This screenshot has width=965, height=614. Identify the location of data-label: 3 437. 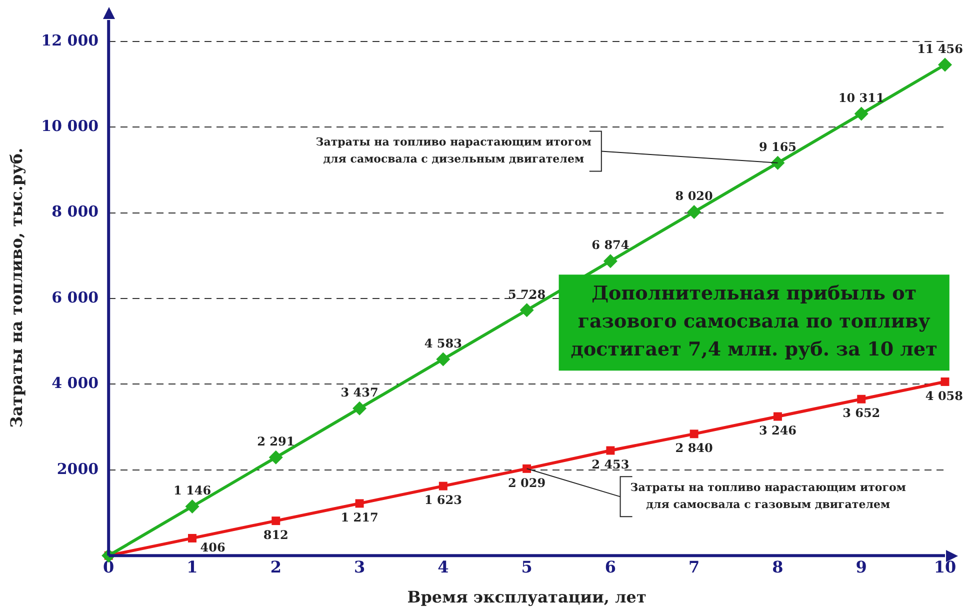
(359, 392).